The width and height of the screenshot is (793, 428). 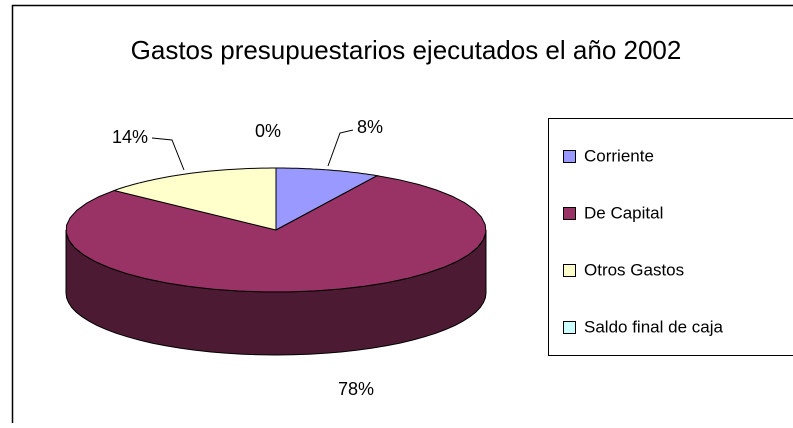 What do you see at coordinates (619, 155) in the screenshot?
I see `legend-label: Corriente` at bounding box center [619, 155].